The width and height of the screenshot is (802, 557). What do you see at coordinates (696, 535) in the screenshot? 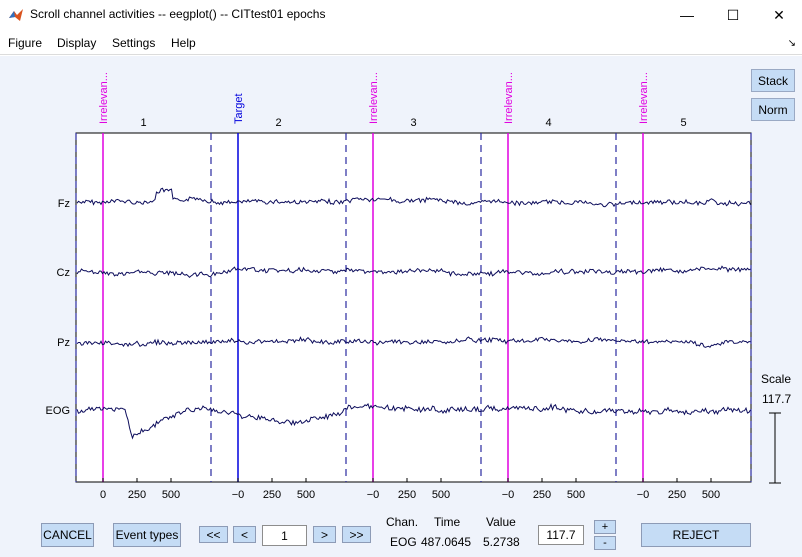
I see `reject-button: REJECT` at bounding box center [696, 535].